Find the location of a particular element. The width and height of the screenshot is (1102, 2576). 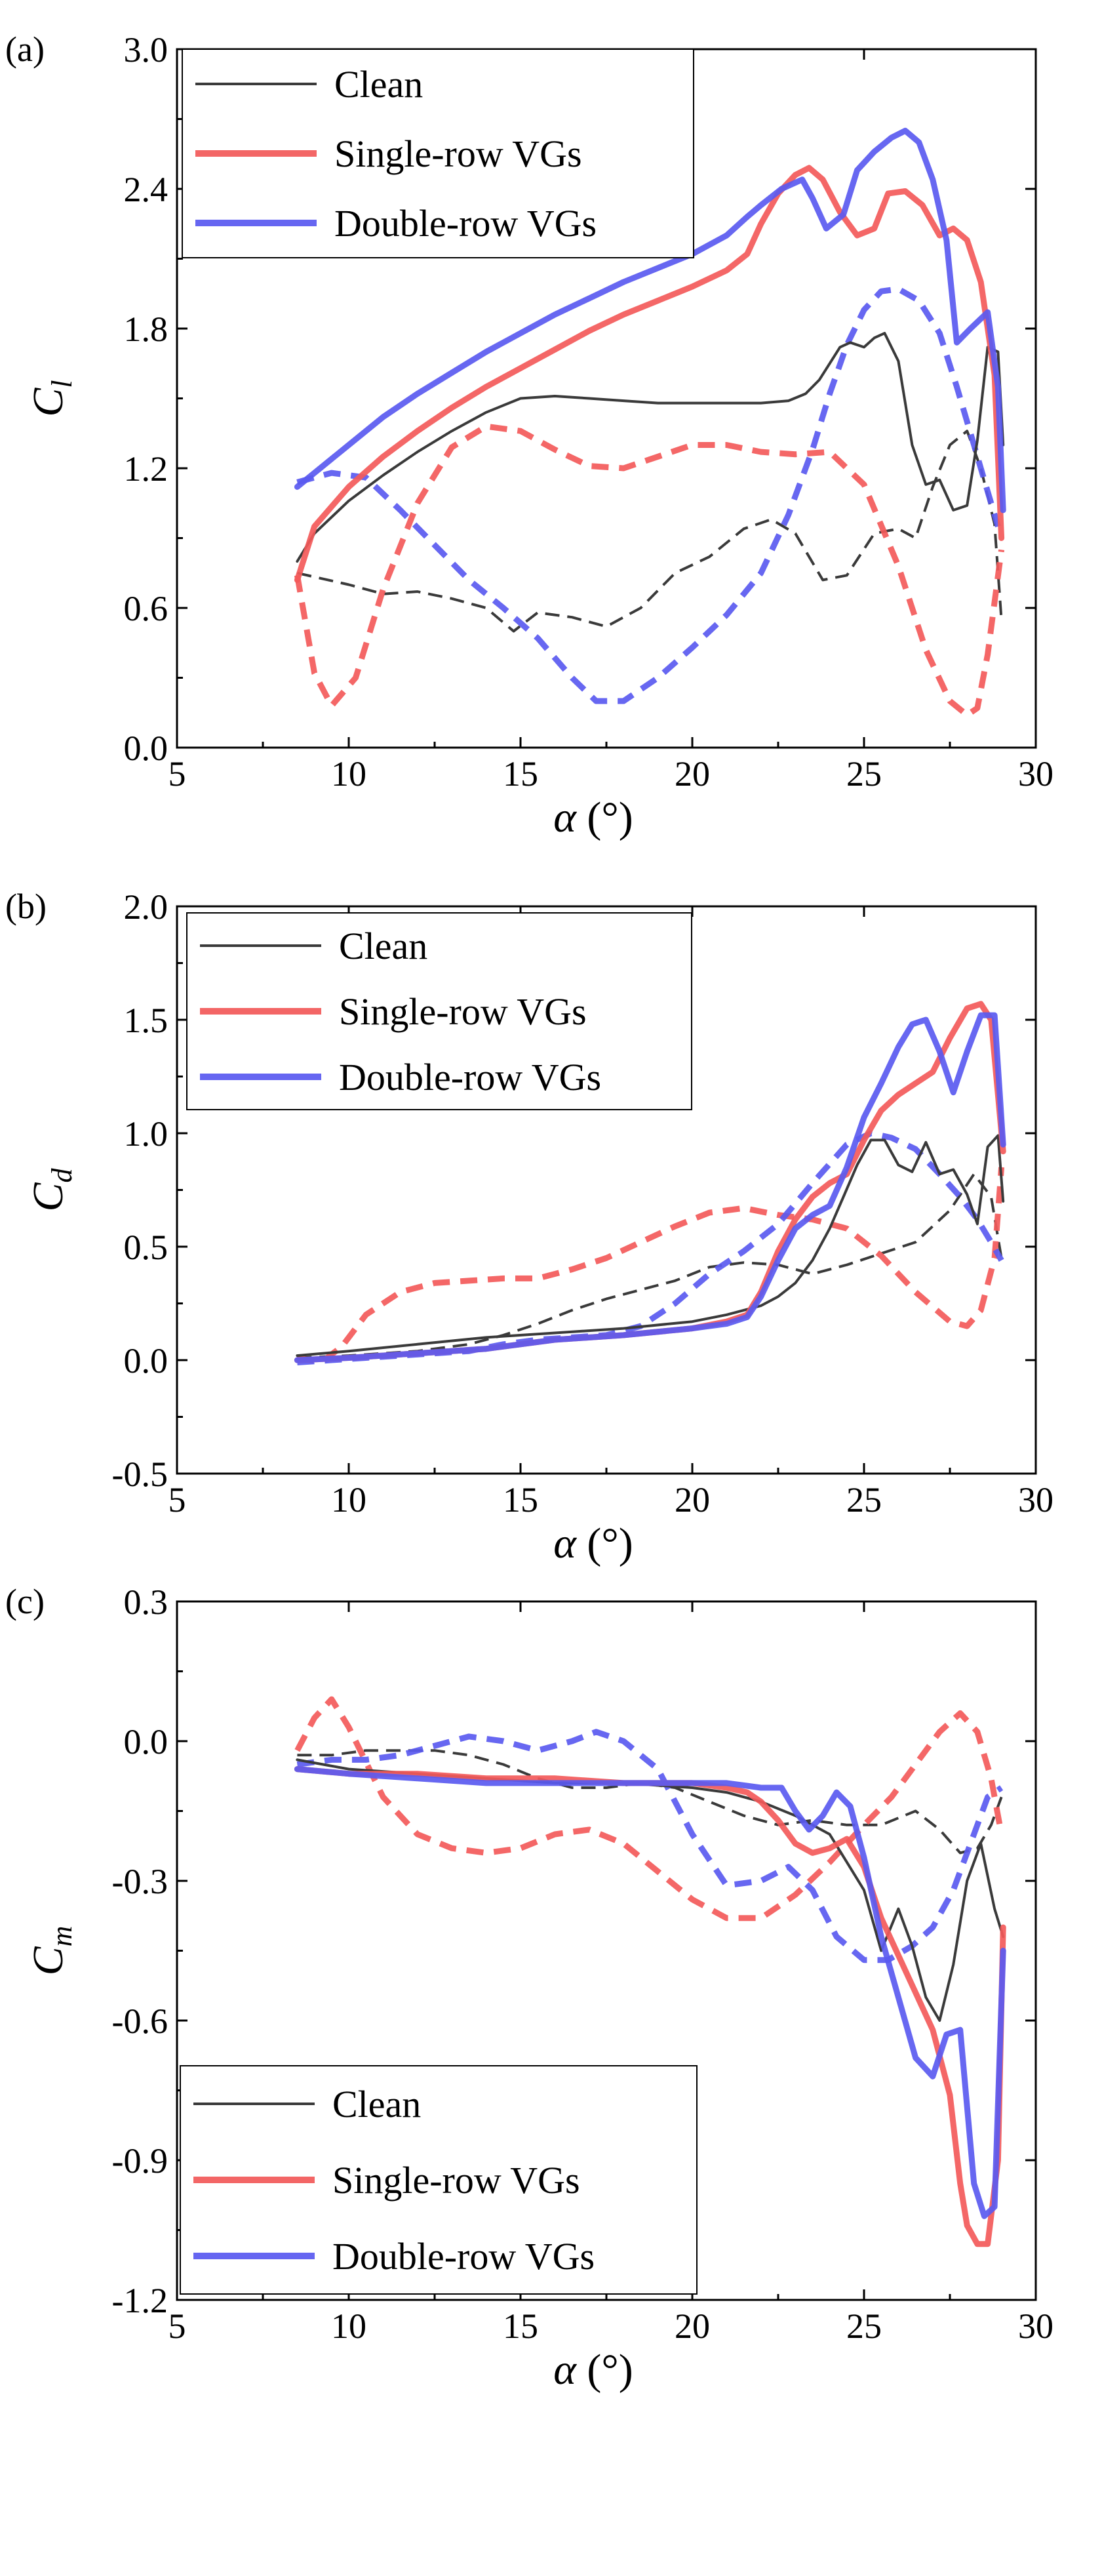

y-tick-label: -1.2 is located at coordinates (140, 2300).